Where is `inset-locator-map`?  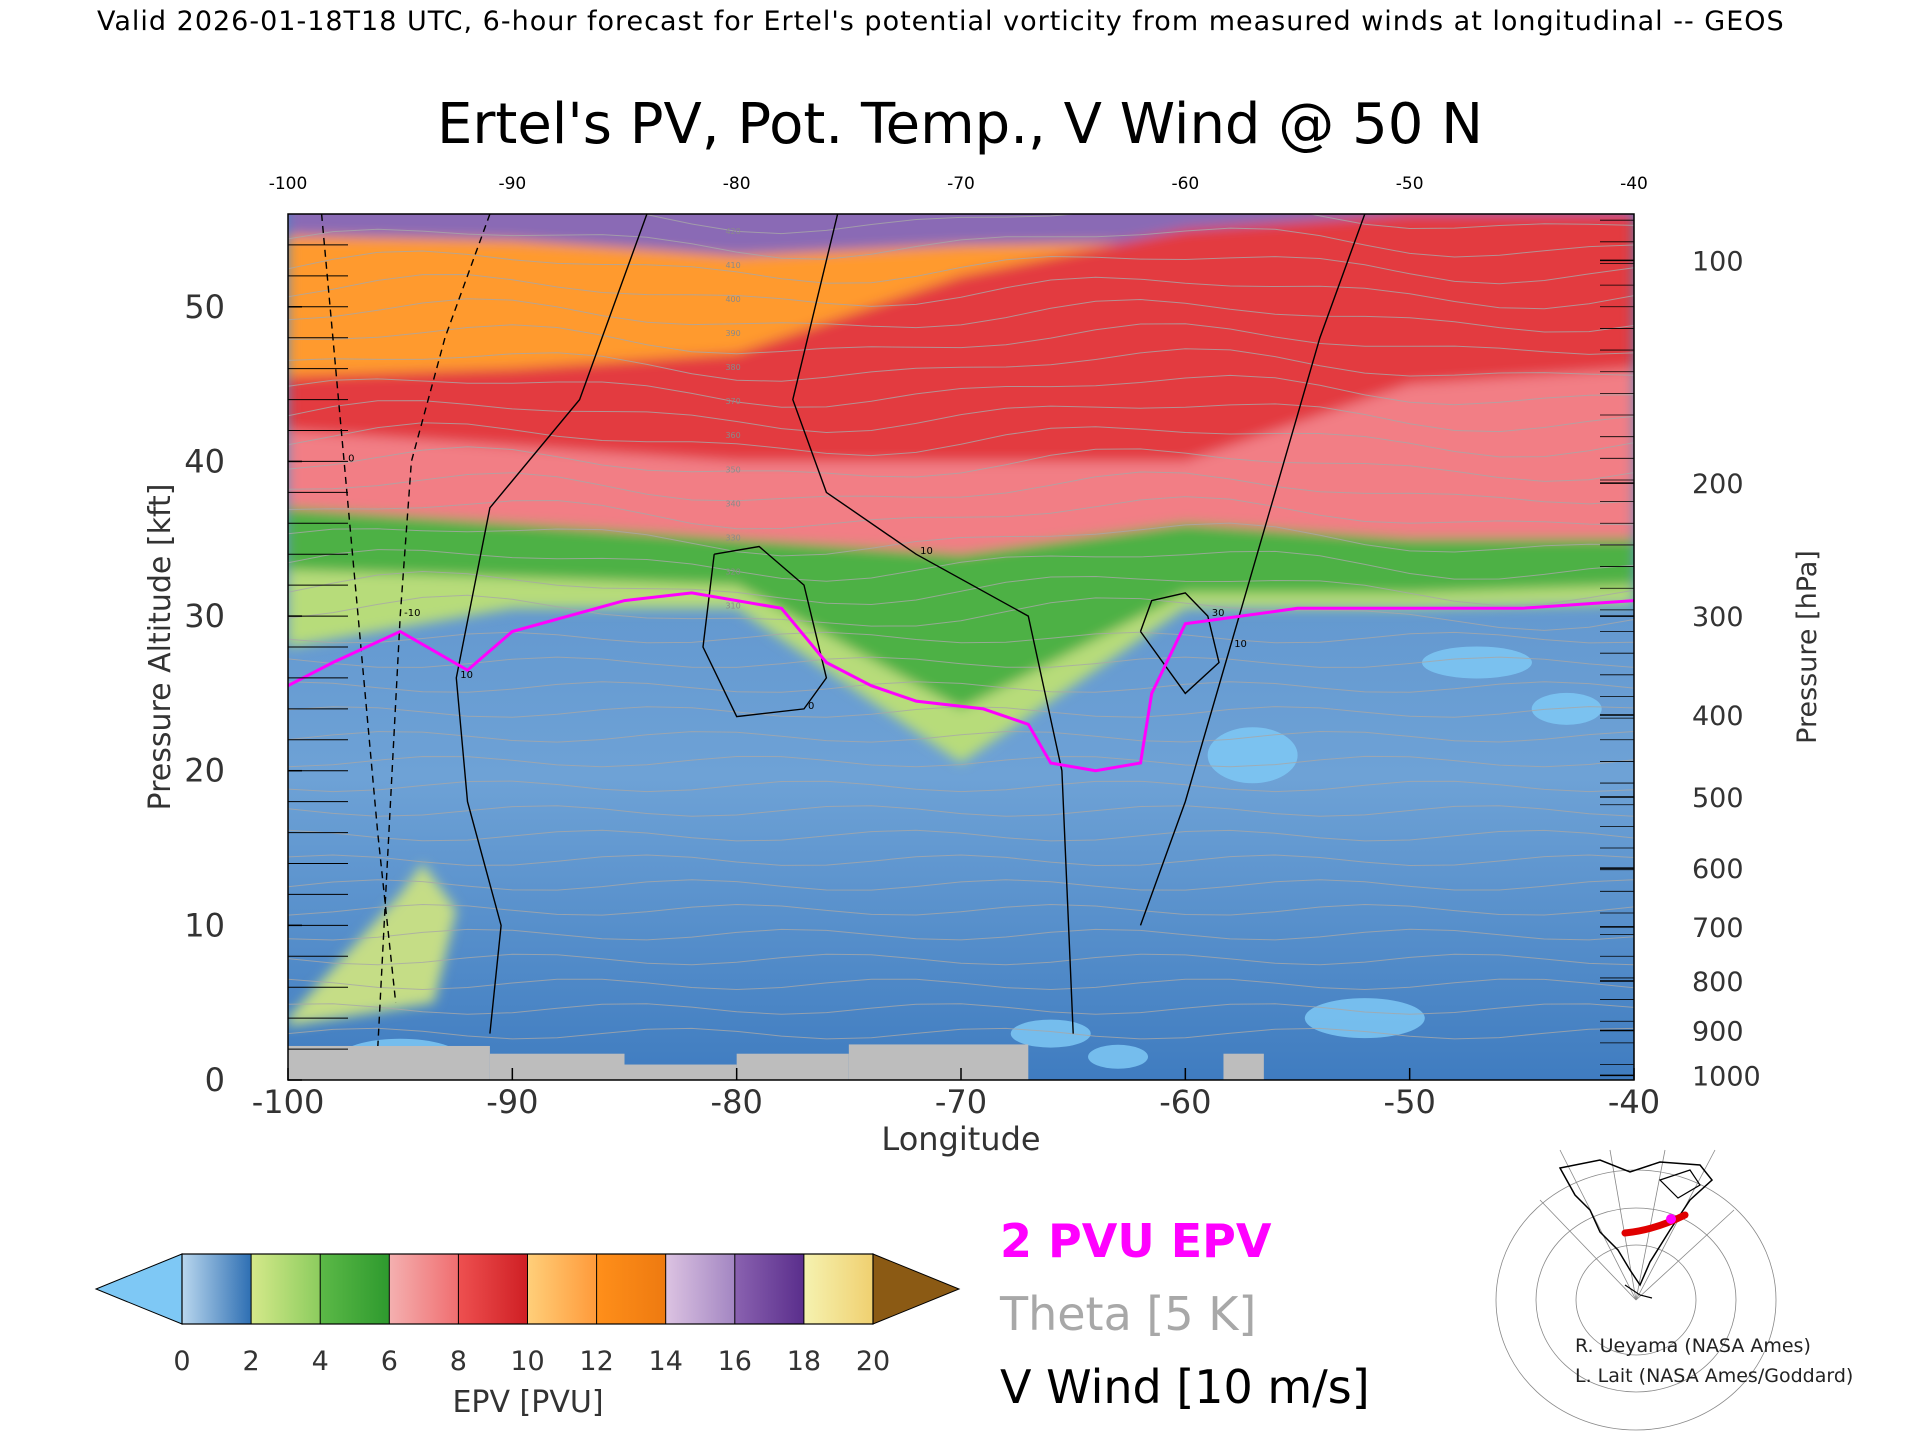 inset-locator-map is located at coordinates (1636, 1290).